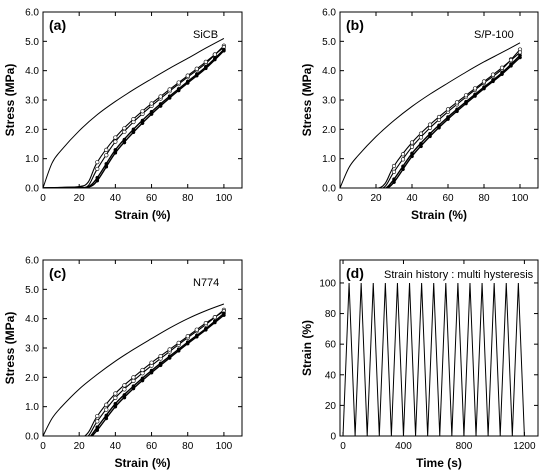 The image size is (550, 473). What do you see at coordinates (331, 345) in the screenshot?
I see `y-tick-label: 60` at bounding box center [331, 345].